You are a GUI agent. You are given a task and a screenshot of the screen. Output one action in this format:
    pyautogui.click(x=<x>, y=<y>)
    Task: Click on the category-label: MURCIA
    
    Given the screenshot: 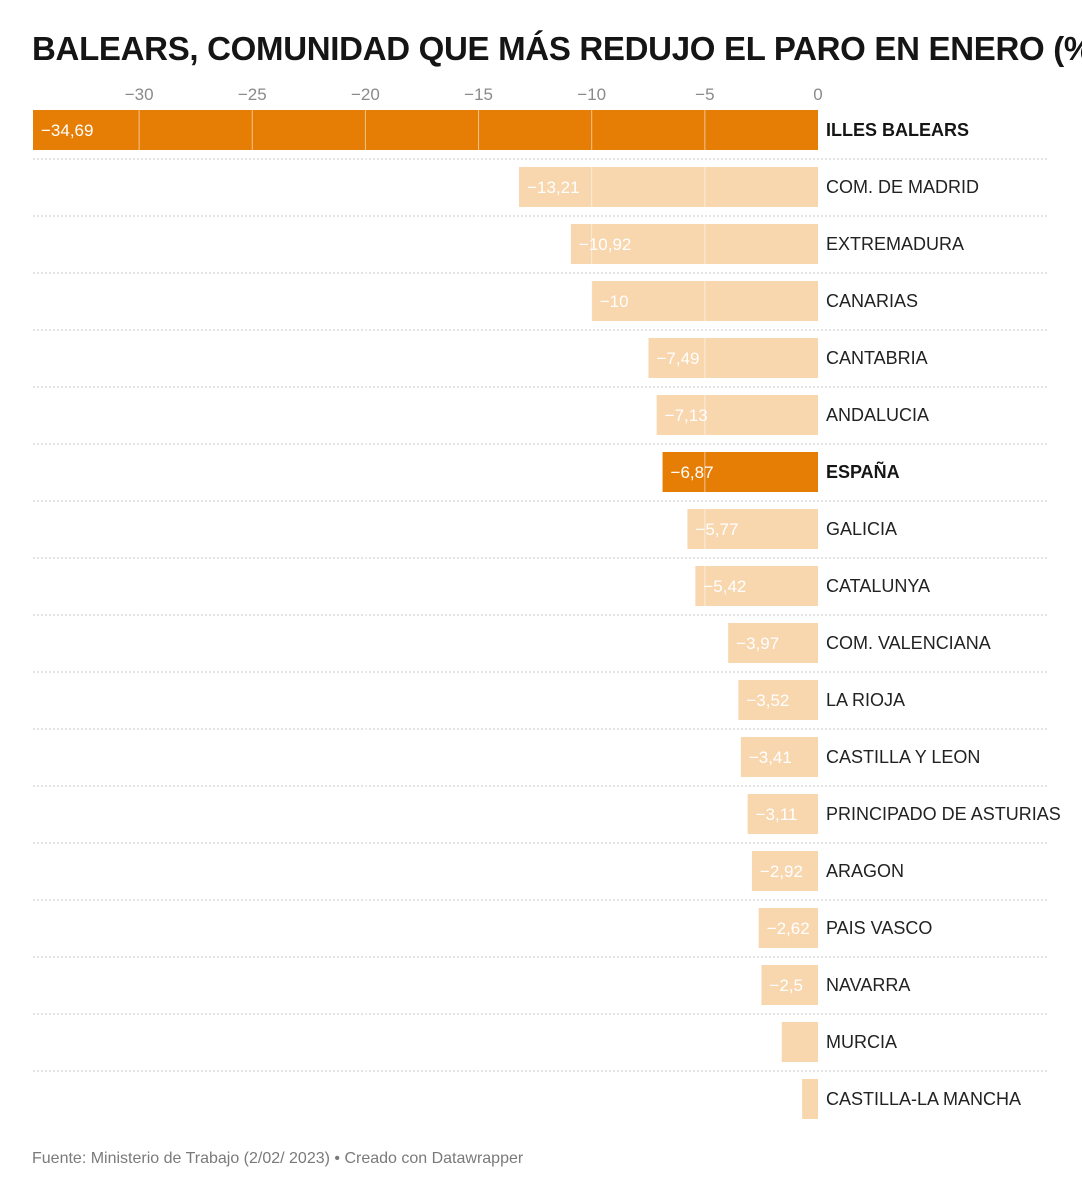 What is the action you would take?
    pyautogui.click(x=861, y=1042)
    